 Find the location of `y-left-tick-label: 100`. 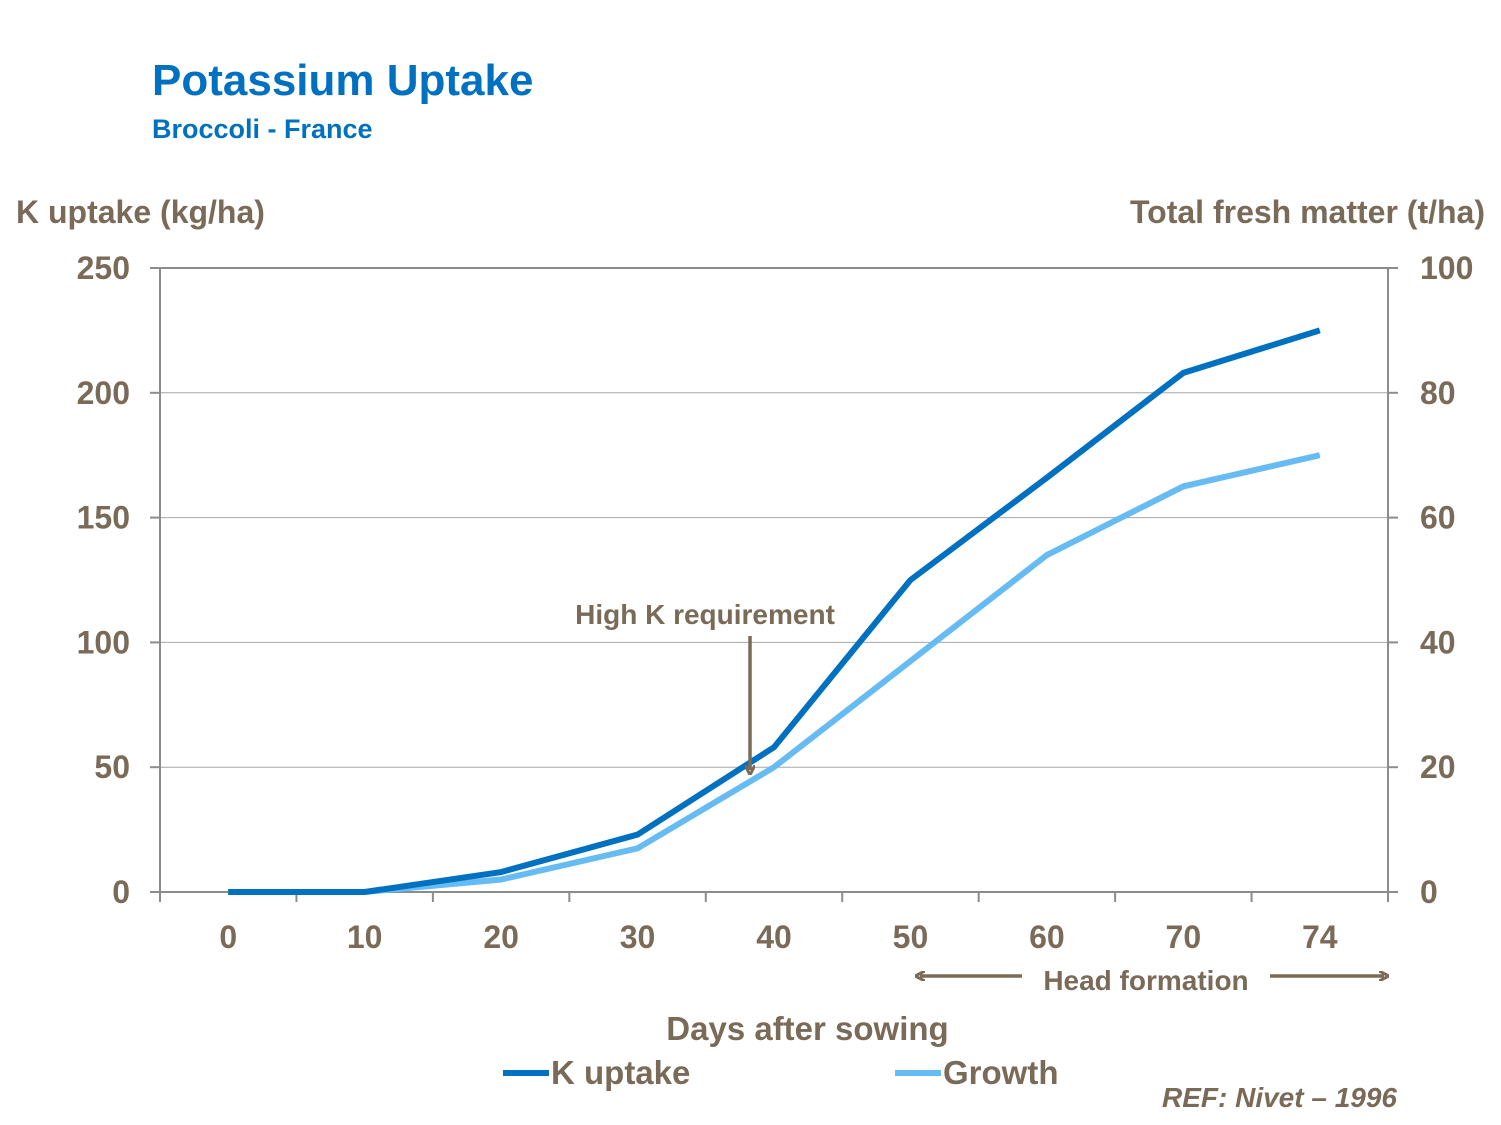

y-left-tick-label: 100 is located at coordinates (103, 642).